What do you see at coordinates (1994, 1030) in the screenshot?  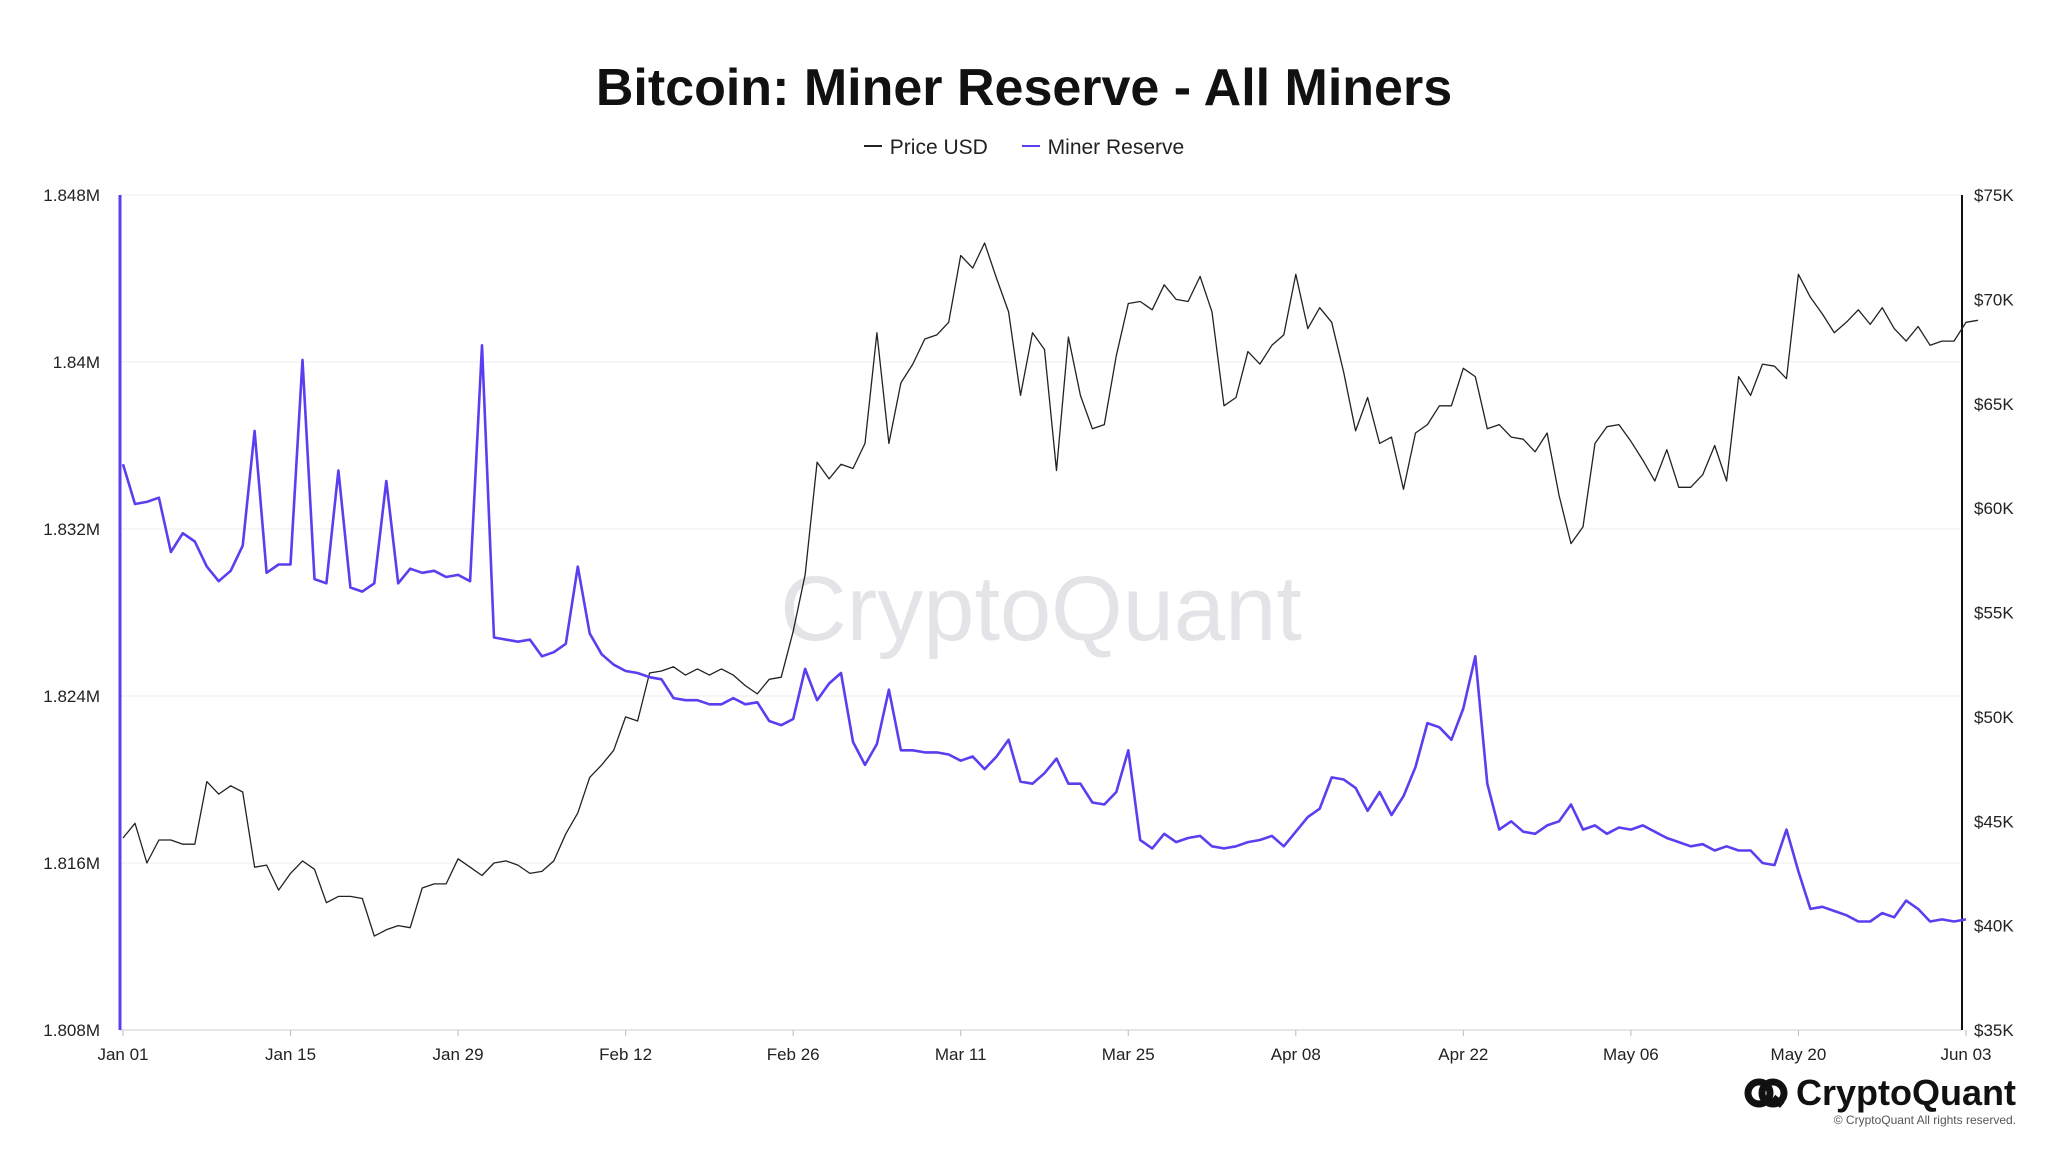 I see `y-right-tick-label: $35K` at bounding box center [1994, 1030].